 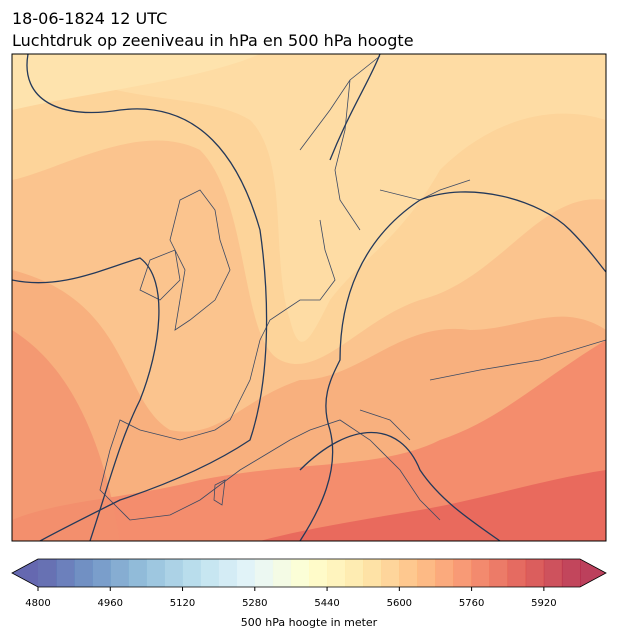 What do you see at coordinates (37, 603) in the screenshot?
I see `colorbar-tick-label: 4800` at bounding box center [37, 603].